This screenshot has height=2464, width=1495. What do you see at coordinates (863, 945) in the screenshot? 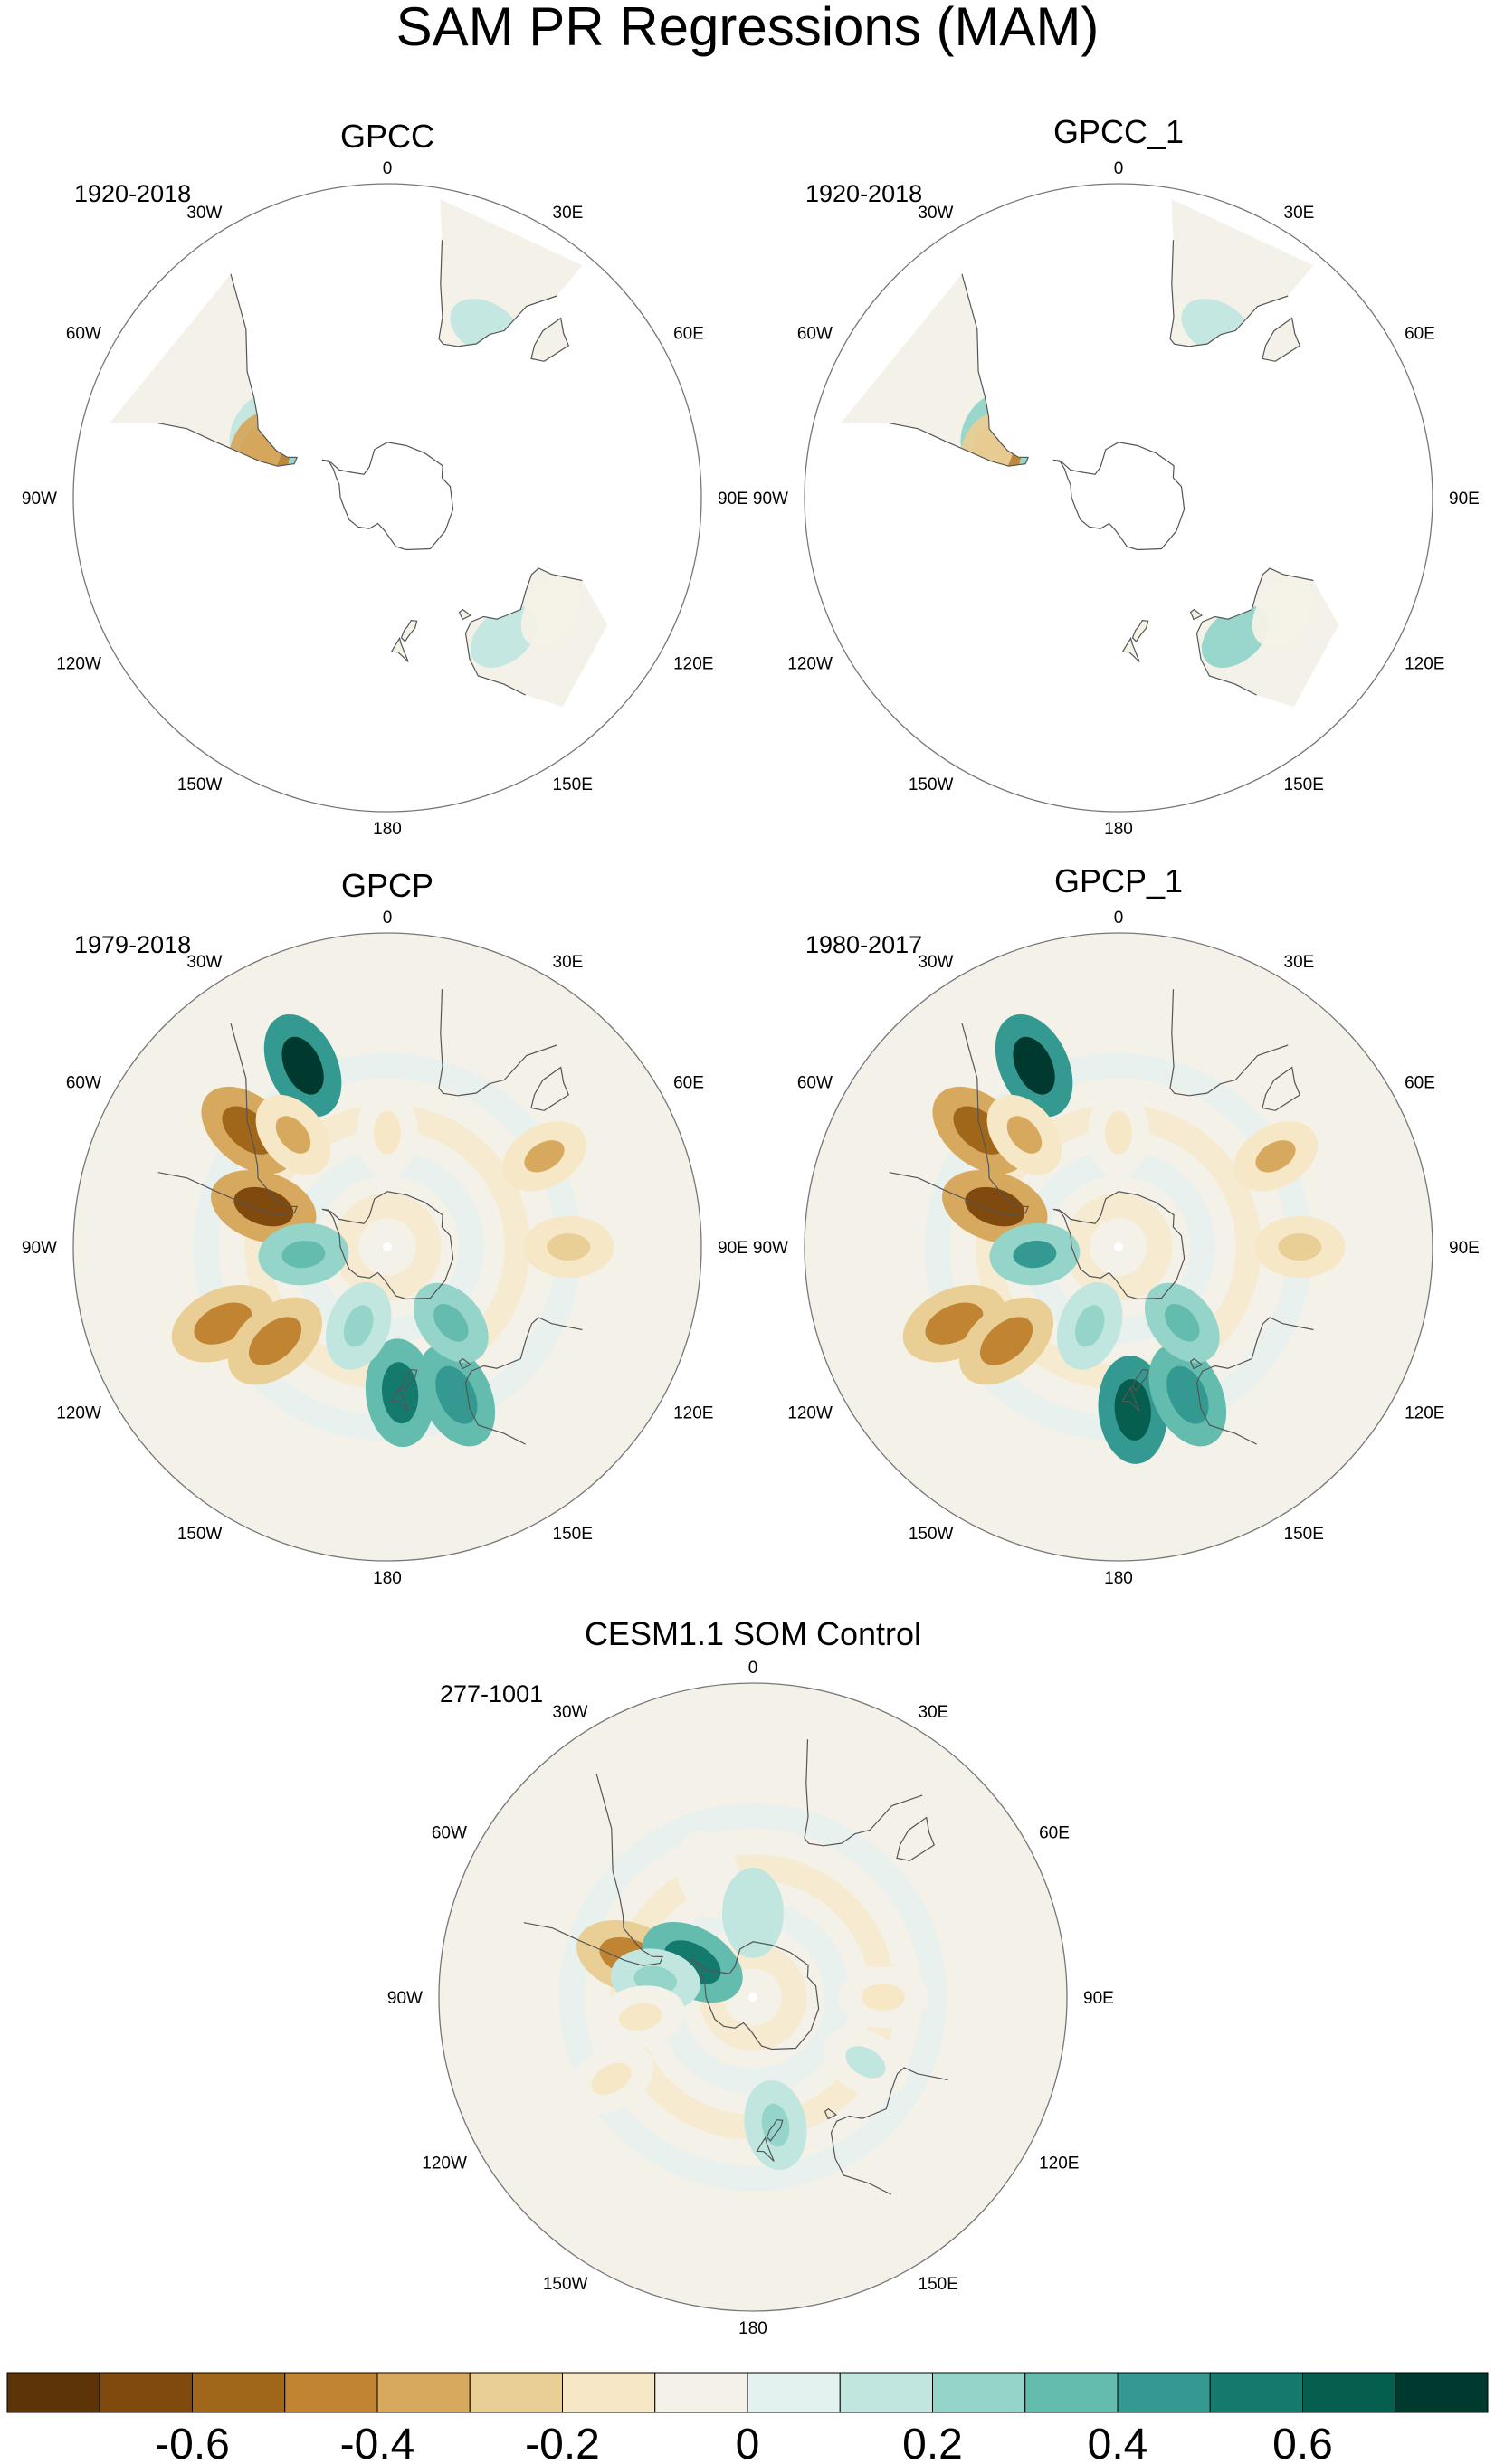
I see `panel-period: 1980-2017` at bounding box center [863, 945].